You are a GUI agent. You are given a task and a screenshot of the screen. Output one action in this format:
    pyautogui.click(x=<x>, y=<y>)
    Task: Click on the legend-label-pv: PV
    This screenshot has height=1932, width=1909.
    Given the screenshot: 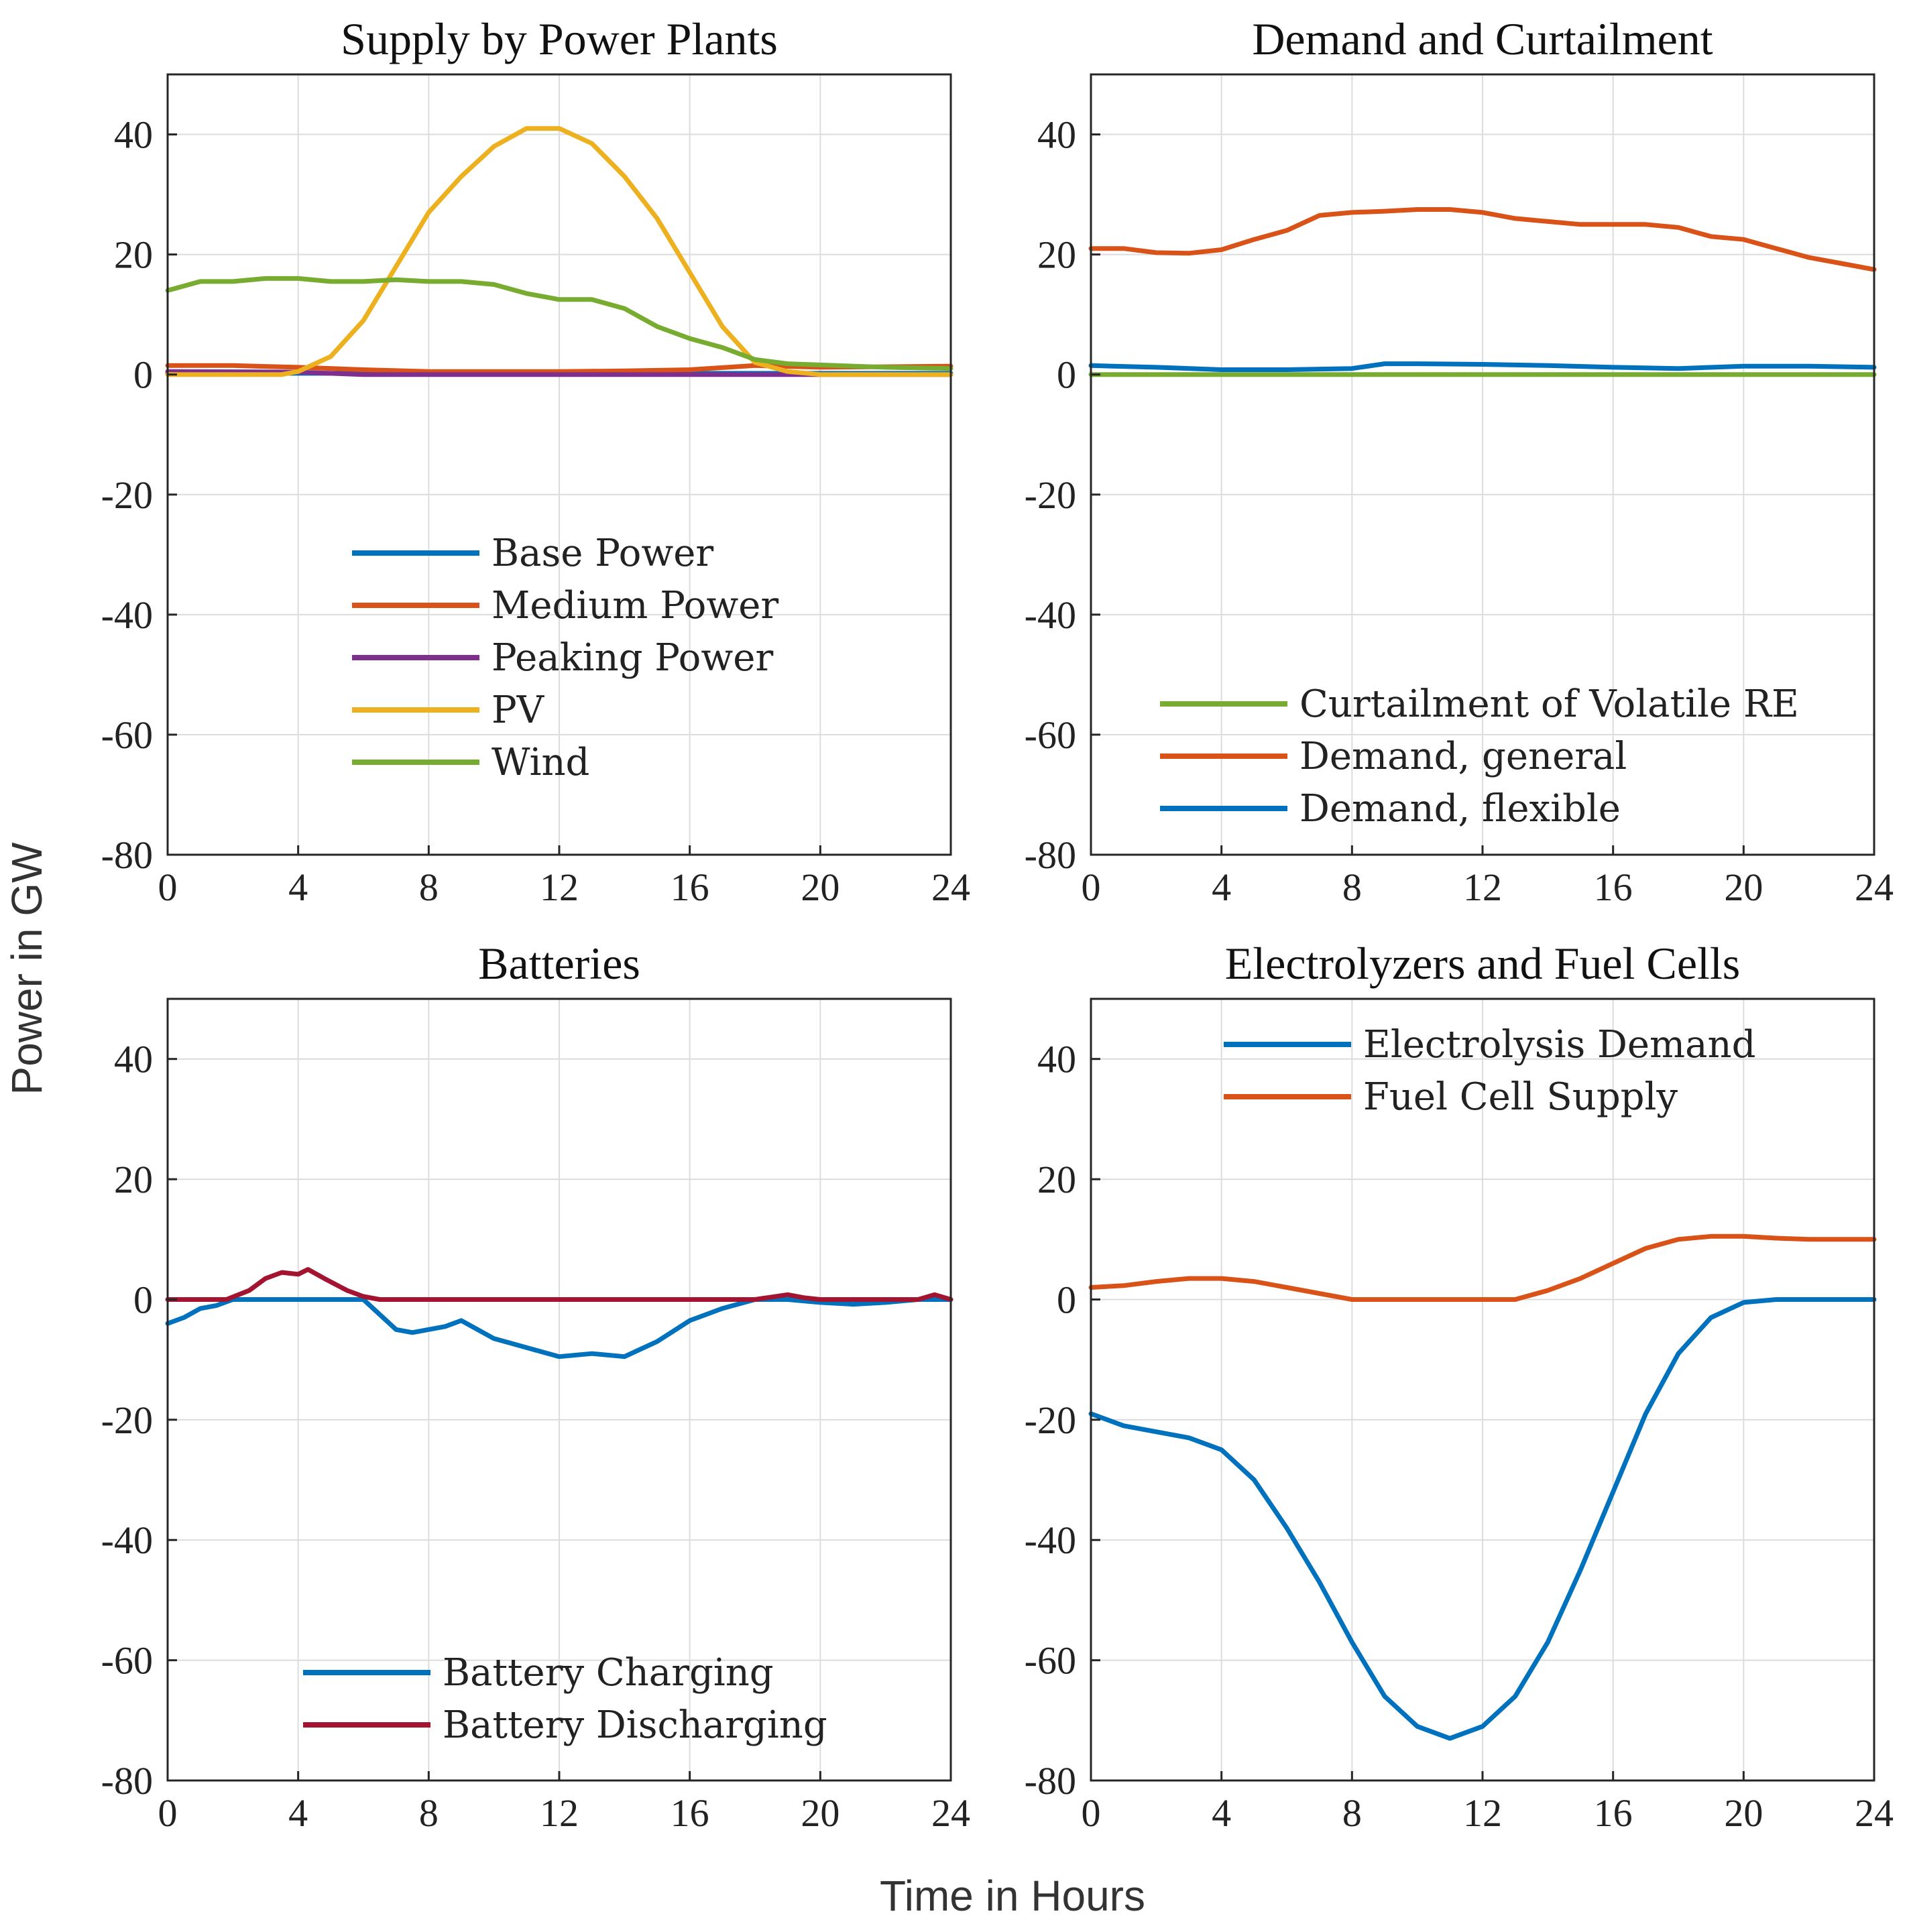 What is the action you would take?
    pyautogui.click(x=518, y=710)
    